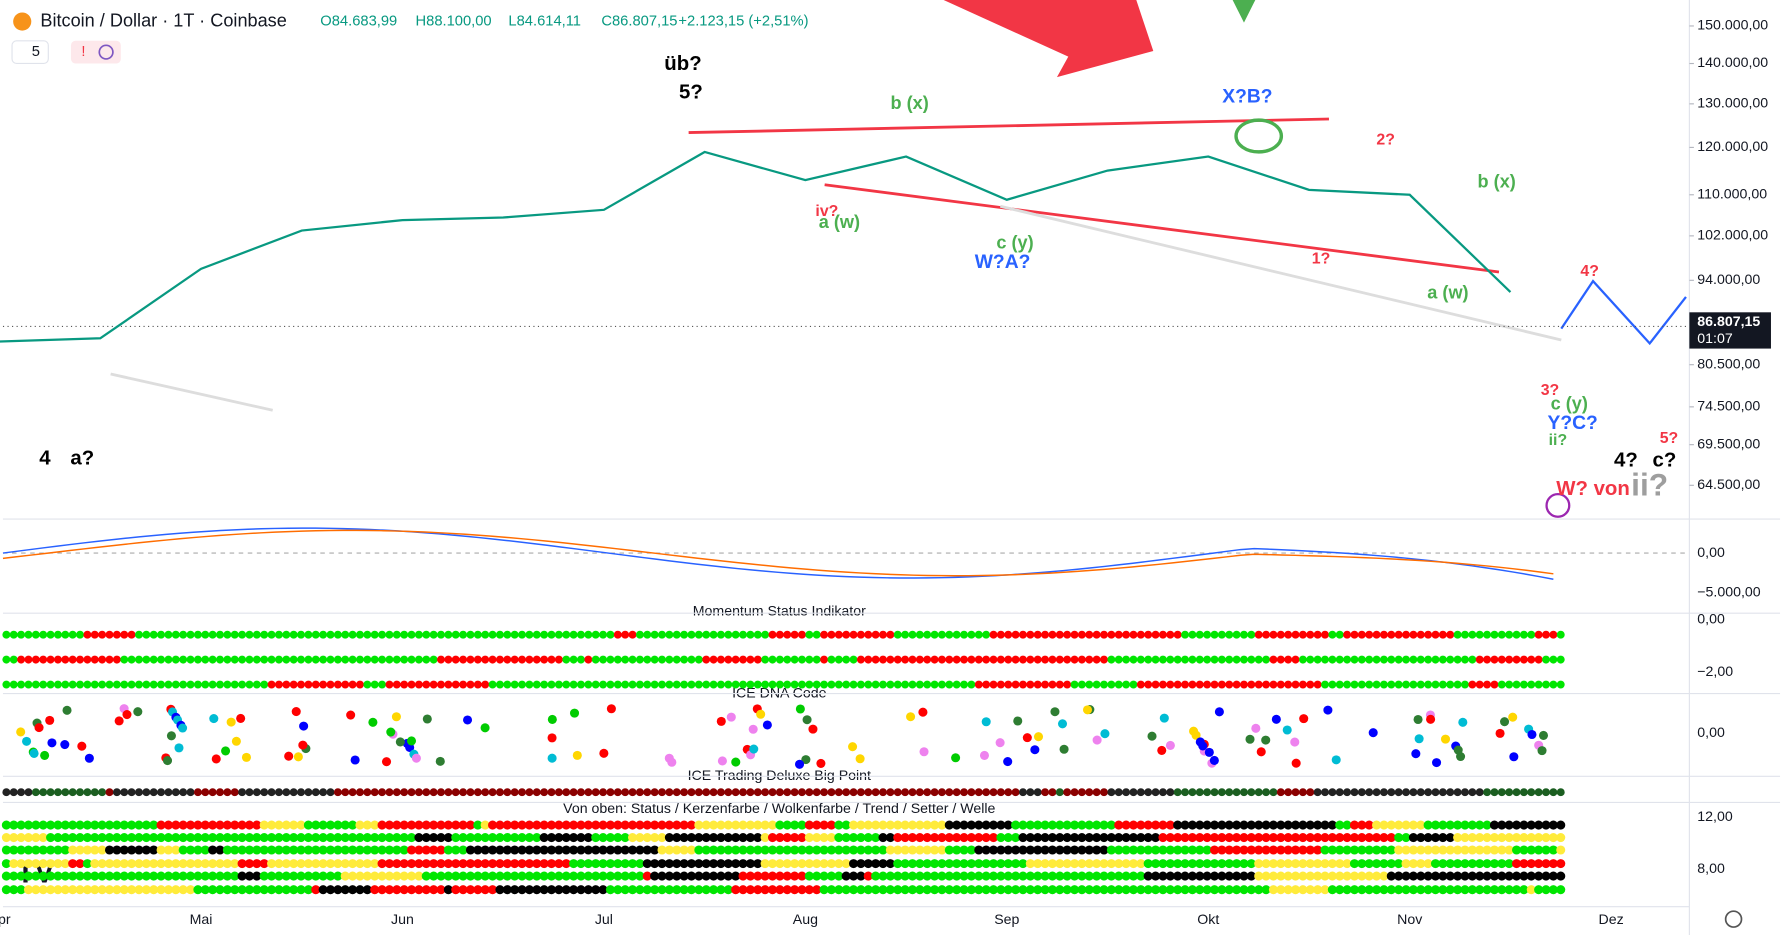 This screenshot has width=1783, height=935. Describe the element at coordinates (1008, 126) in the screenshot. I see `trend-line` at that location.